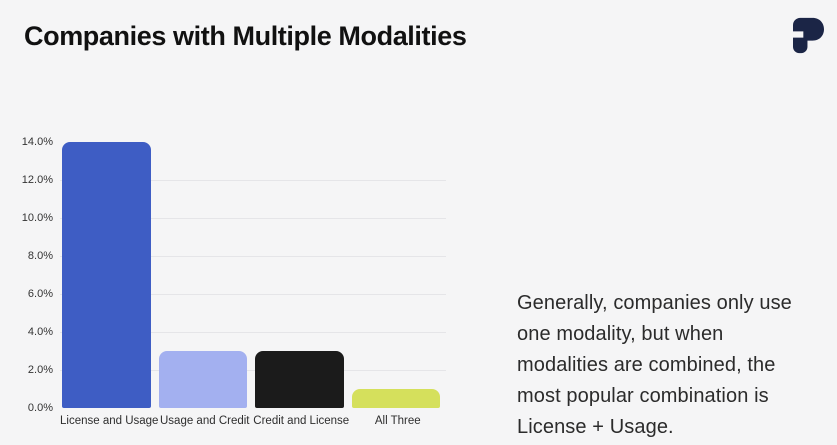  What do you see at coordinates (299, 379) in the screenshot?
I see `bar-credit-and-license` at bounding box center [299, 379].